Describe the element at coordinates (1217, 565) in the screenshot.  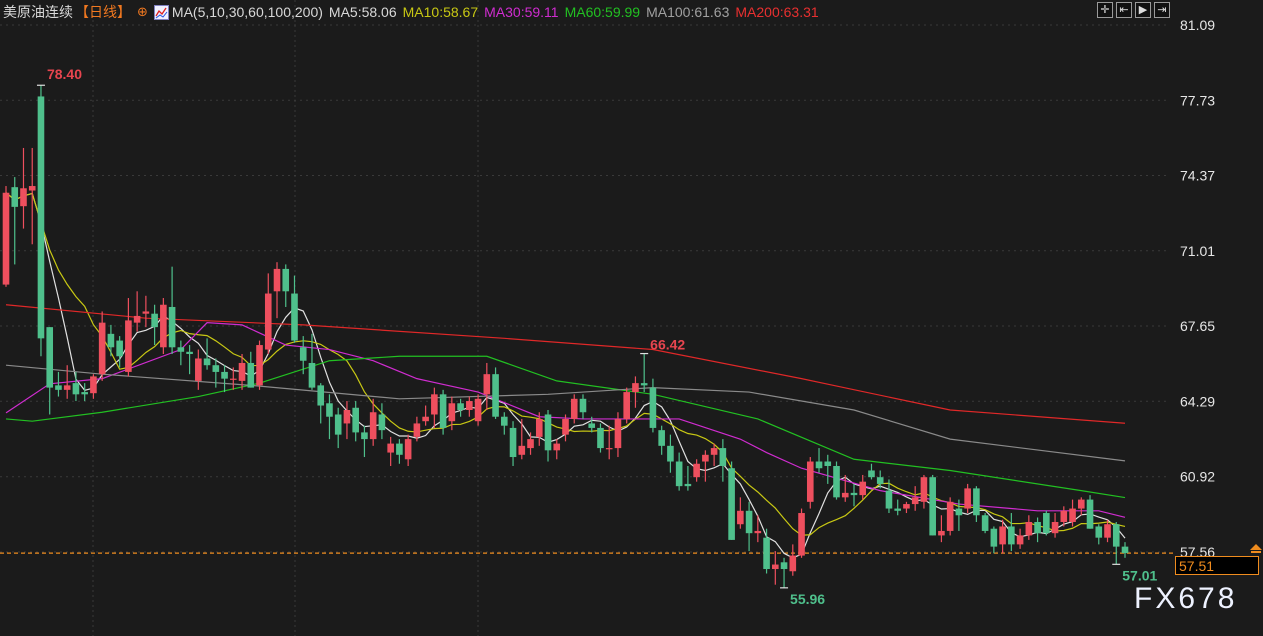
I see `current-price-label: 57.51` at that location.